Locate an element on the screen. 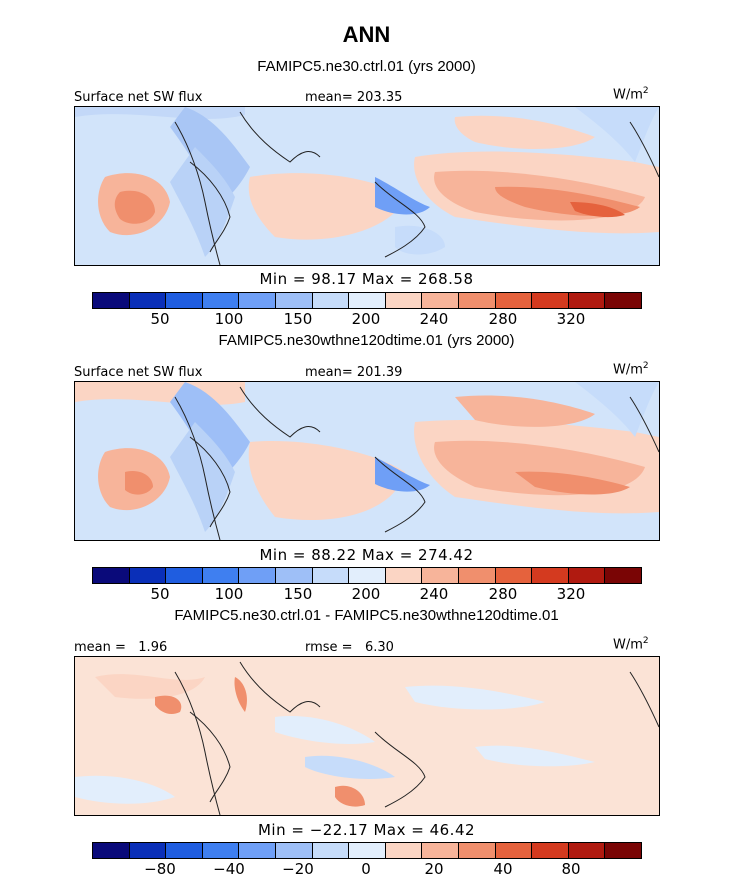  panel-3-units: W/m2 is located at coordinates (631, 644).